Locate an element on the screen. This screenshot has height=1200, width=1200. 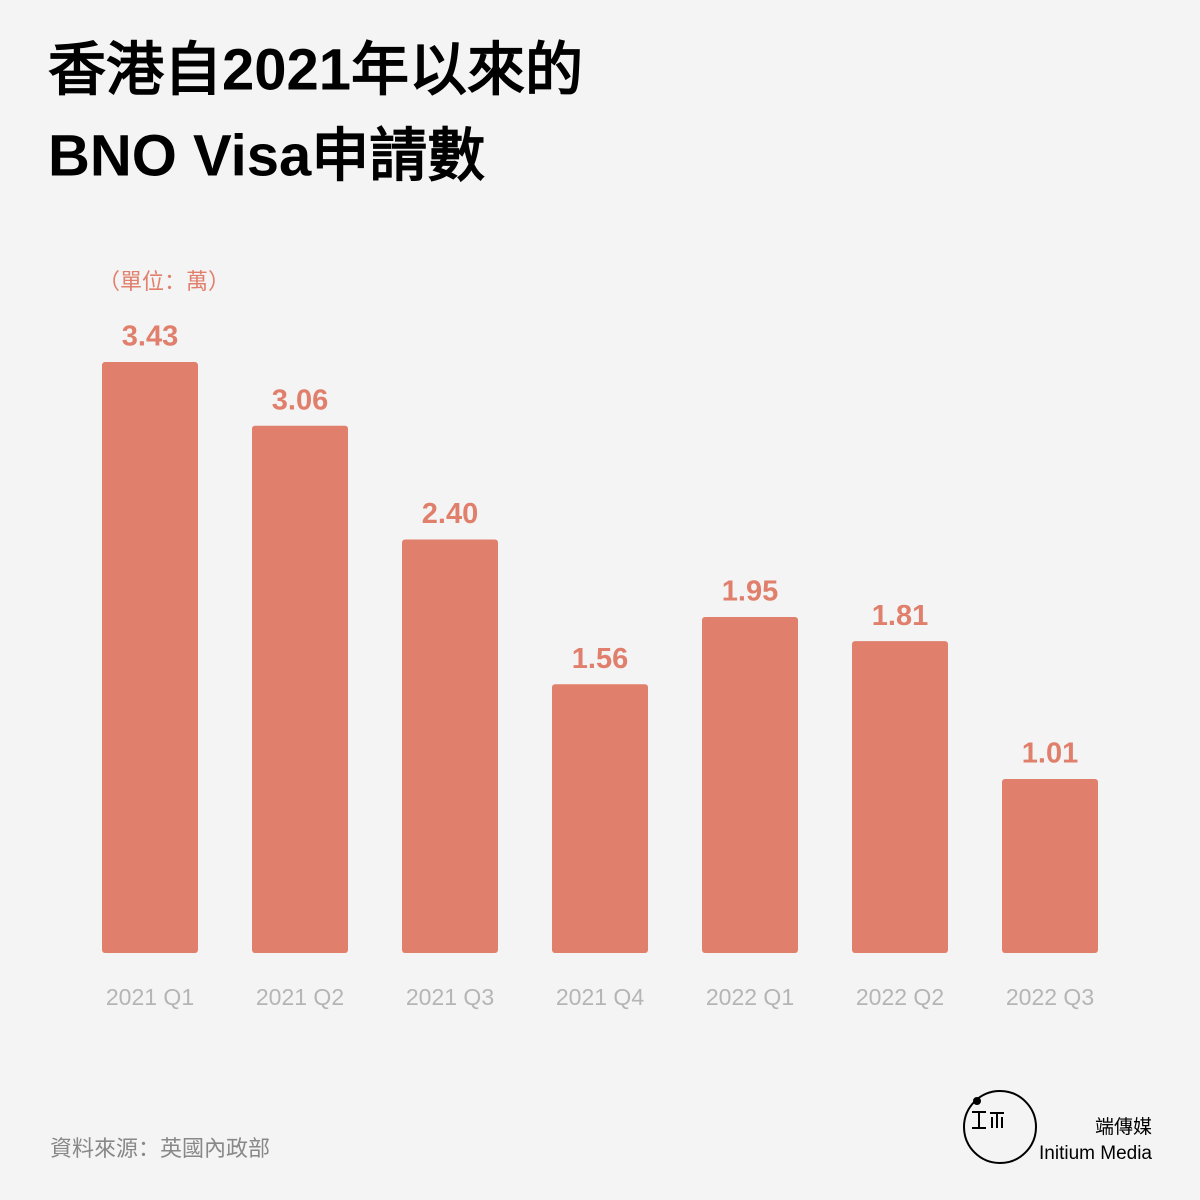
value-label: 1.56 is located at coordinates (600, 659).